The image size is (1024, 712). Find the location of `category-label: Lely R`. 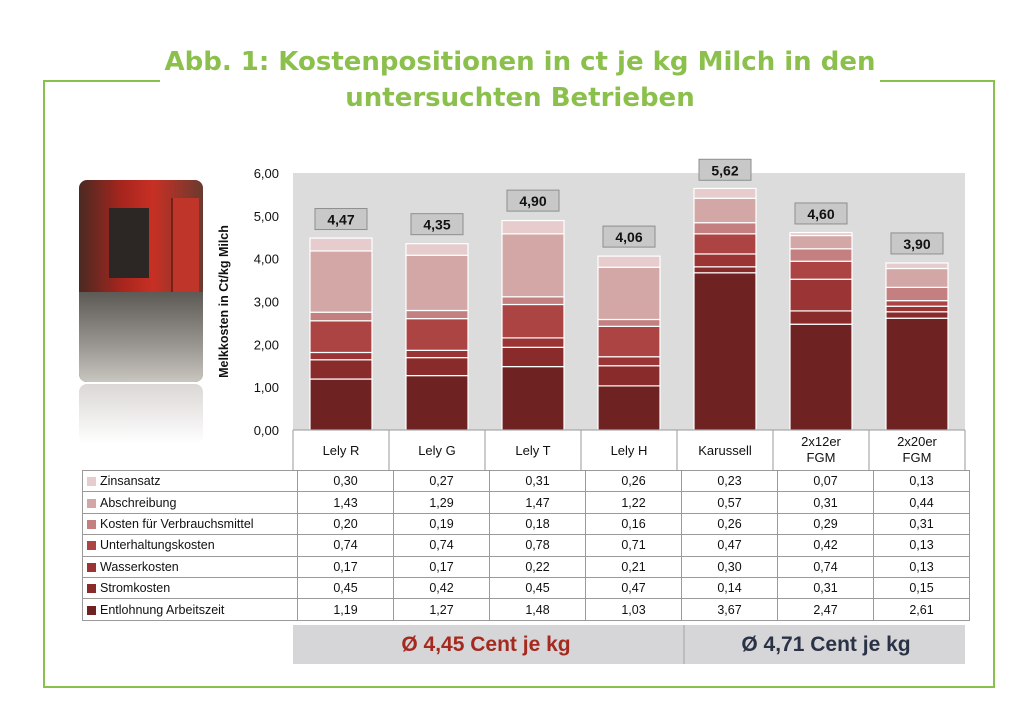

category-label: Lely R is located at coordinates (341, 450).